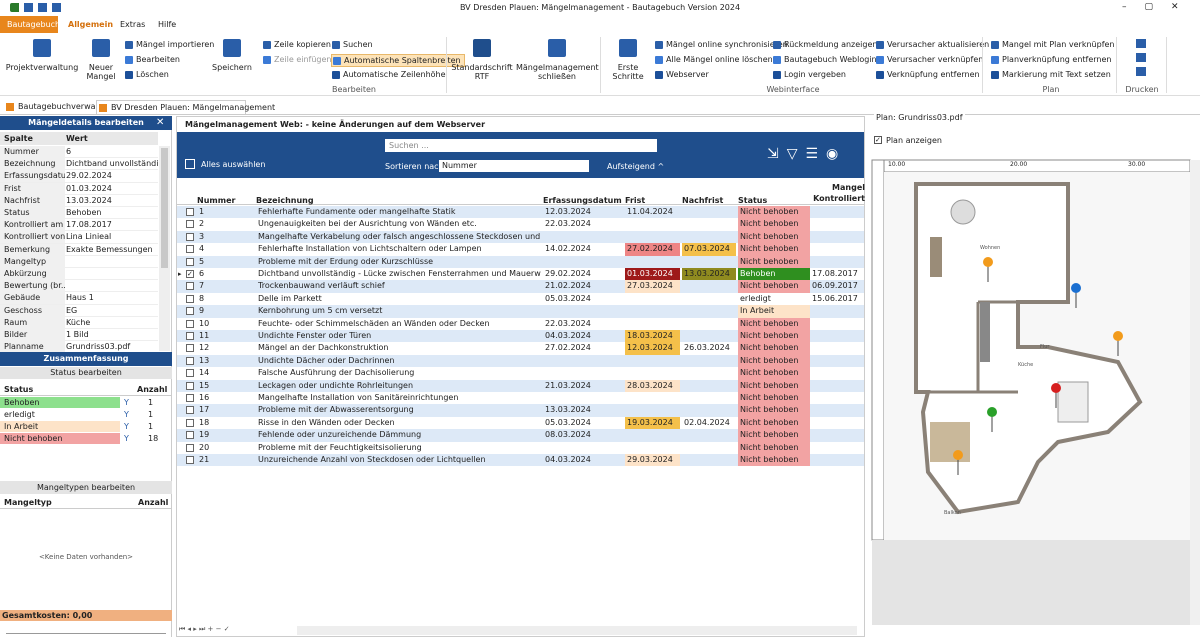 The height and width of the screenshot is (637, 1200). Describe the element at coordinates (681, 75) in the screenshot. I see `ribbon-button: Webserver` at that location.